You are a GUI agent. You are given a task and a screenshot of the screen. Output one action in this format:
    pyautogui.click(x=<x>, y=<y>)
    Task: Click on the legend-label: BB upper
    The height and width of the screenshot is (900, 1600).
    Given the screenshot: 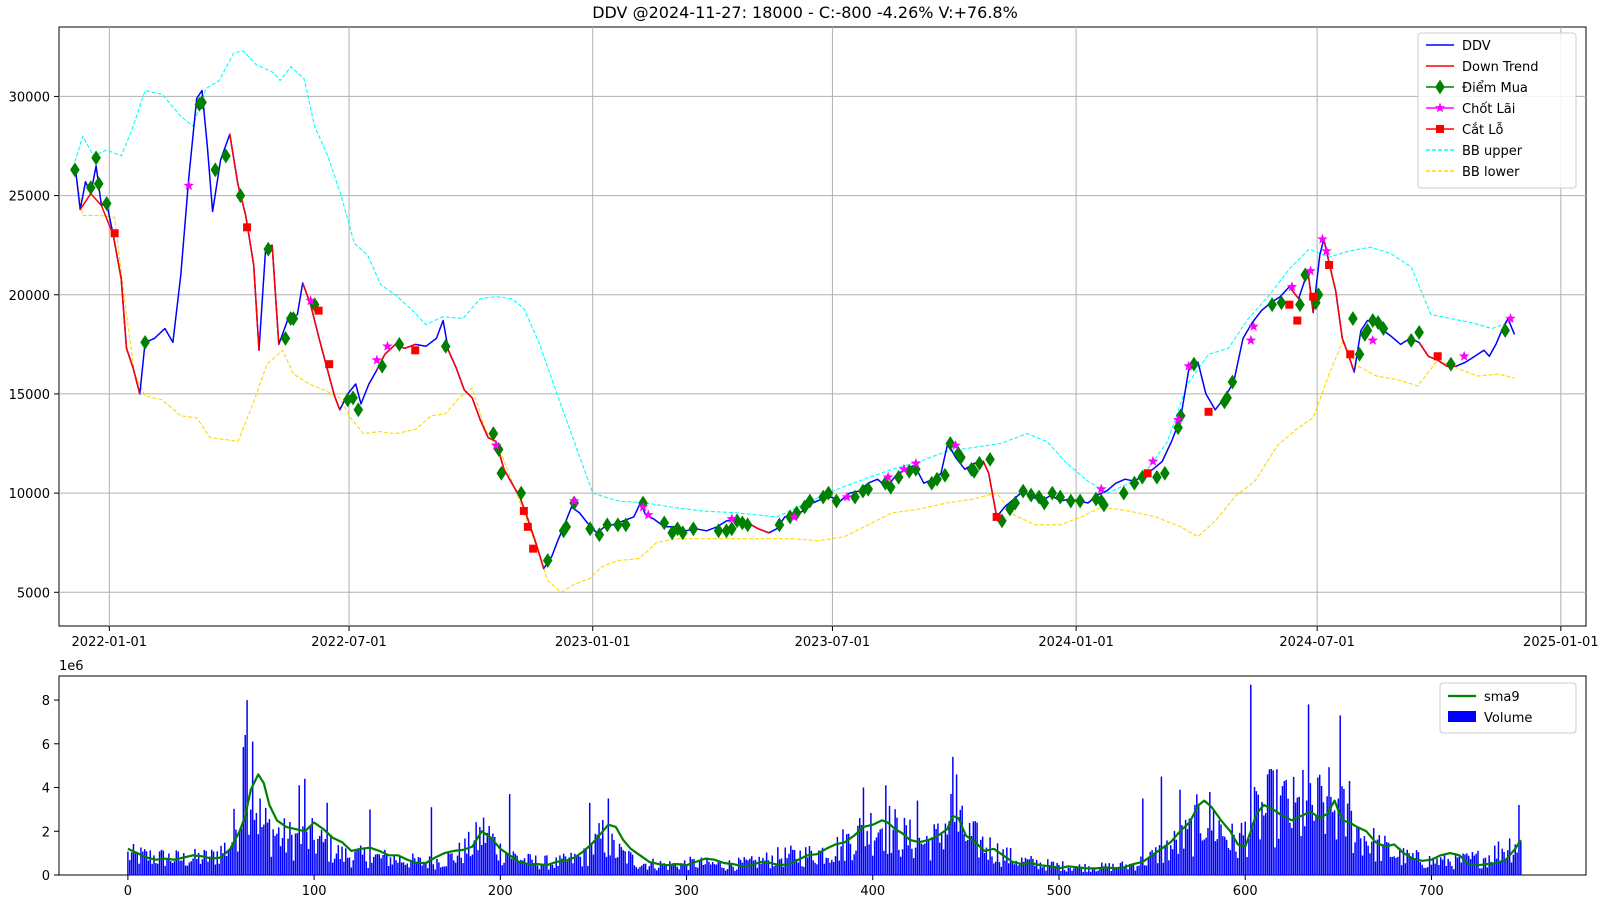 What is the action you would take?
    pyautogui.click(x=1492, y=151)
    